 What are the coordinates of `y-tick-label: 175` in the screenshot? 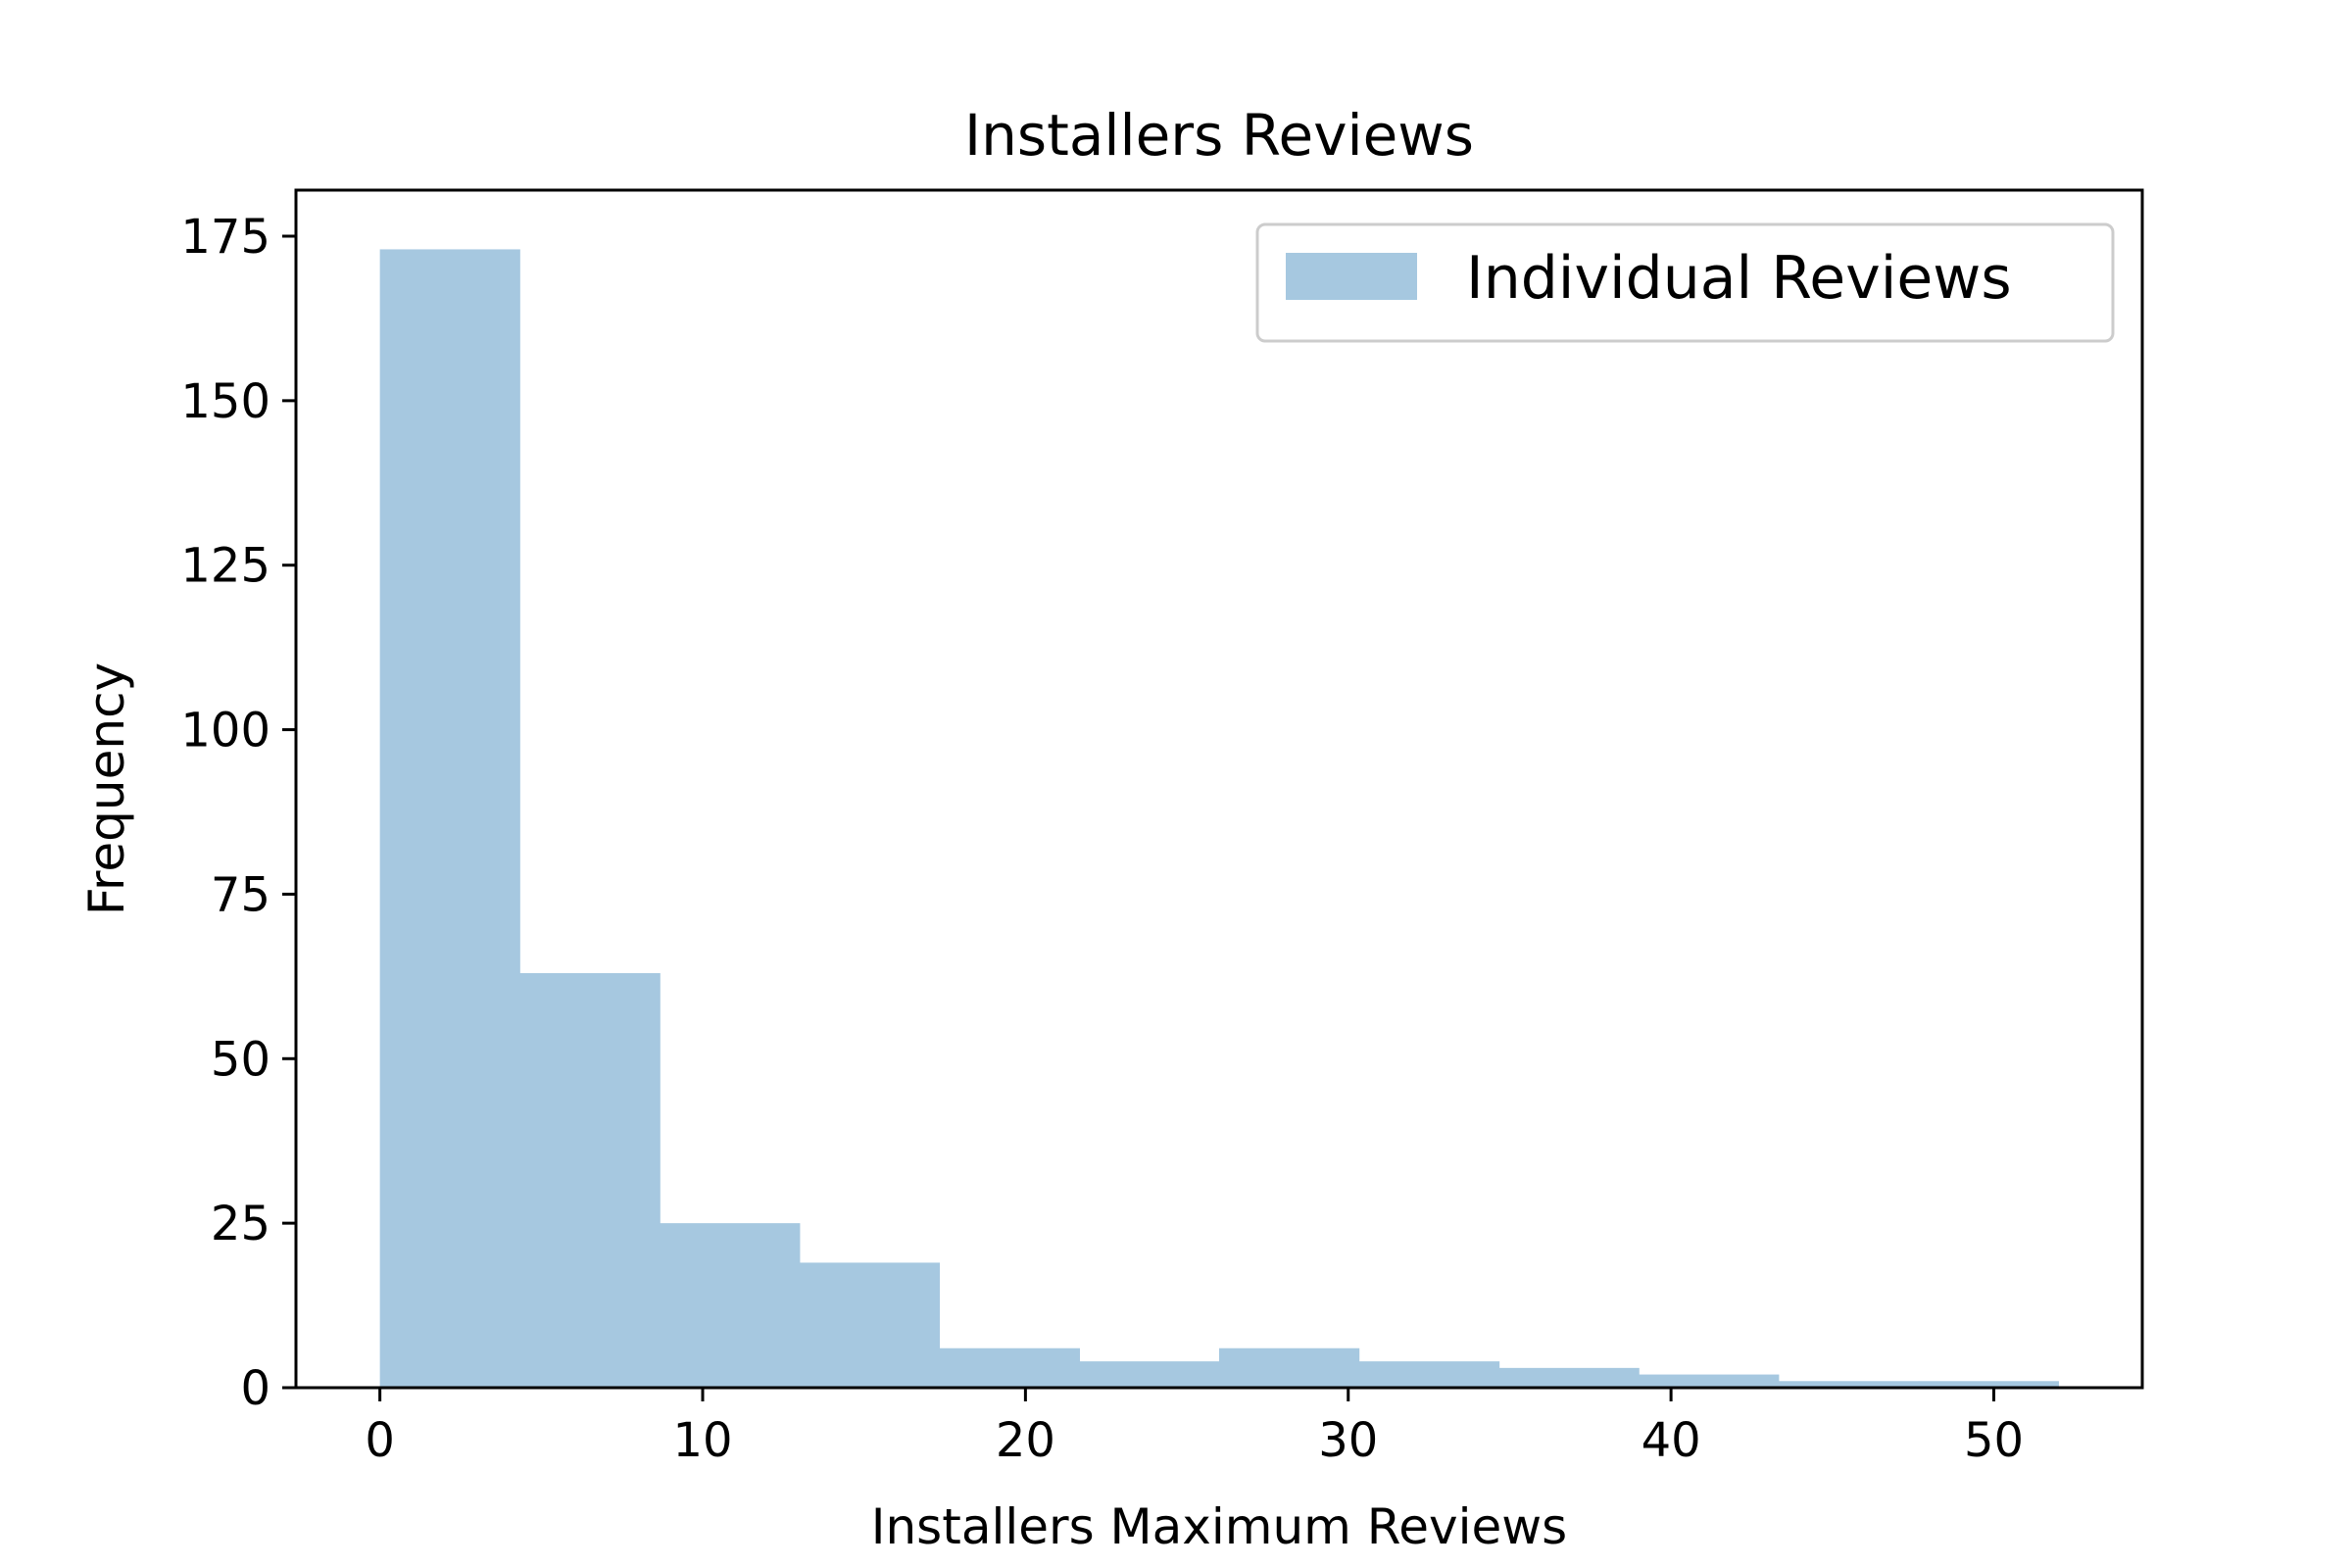 It's located at (225, 237).